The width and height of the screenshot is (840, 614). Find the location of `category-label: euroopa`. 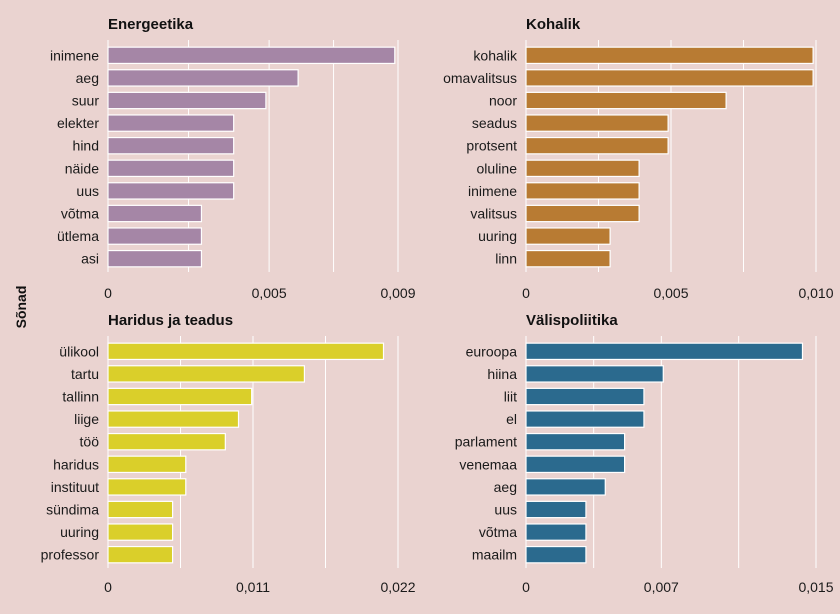

category-label: euroopa is located at coordinates (492, 351).